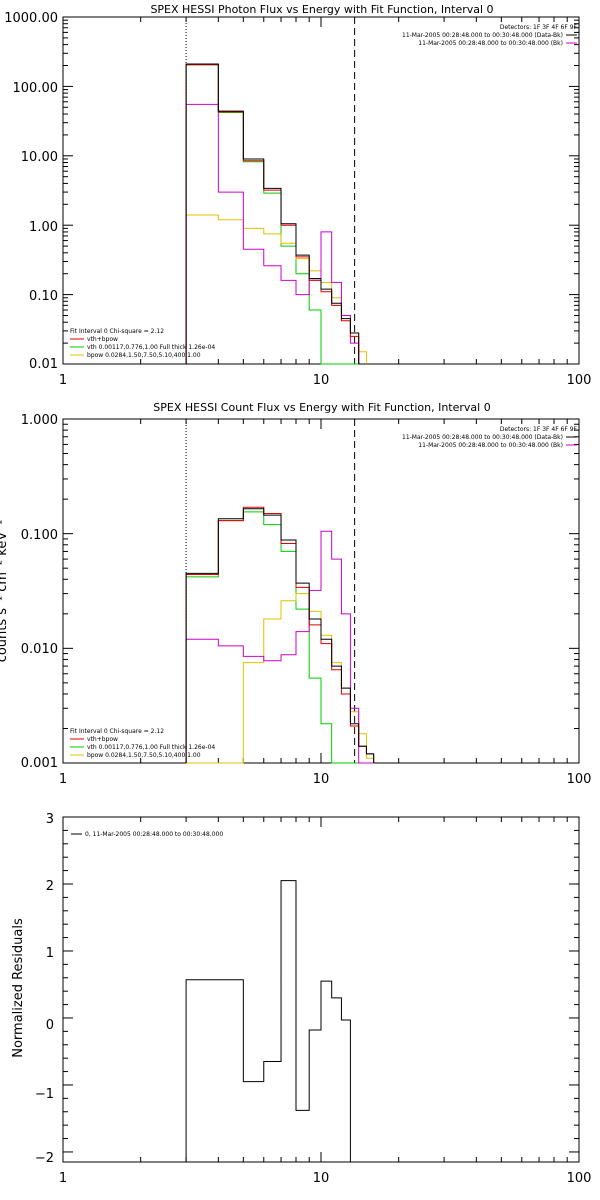 The image size is (600, 1200). What do you see at coordinates (63, 779) in the screenshot?
I see `count-xtick-label: 1` at bounding box center [63, 779].